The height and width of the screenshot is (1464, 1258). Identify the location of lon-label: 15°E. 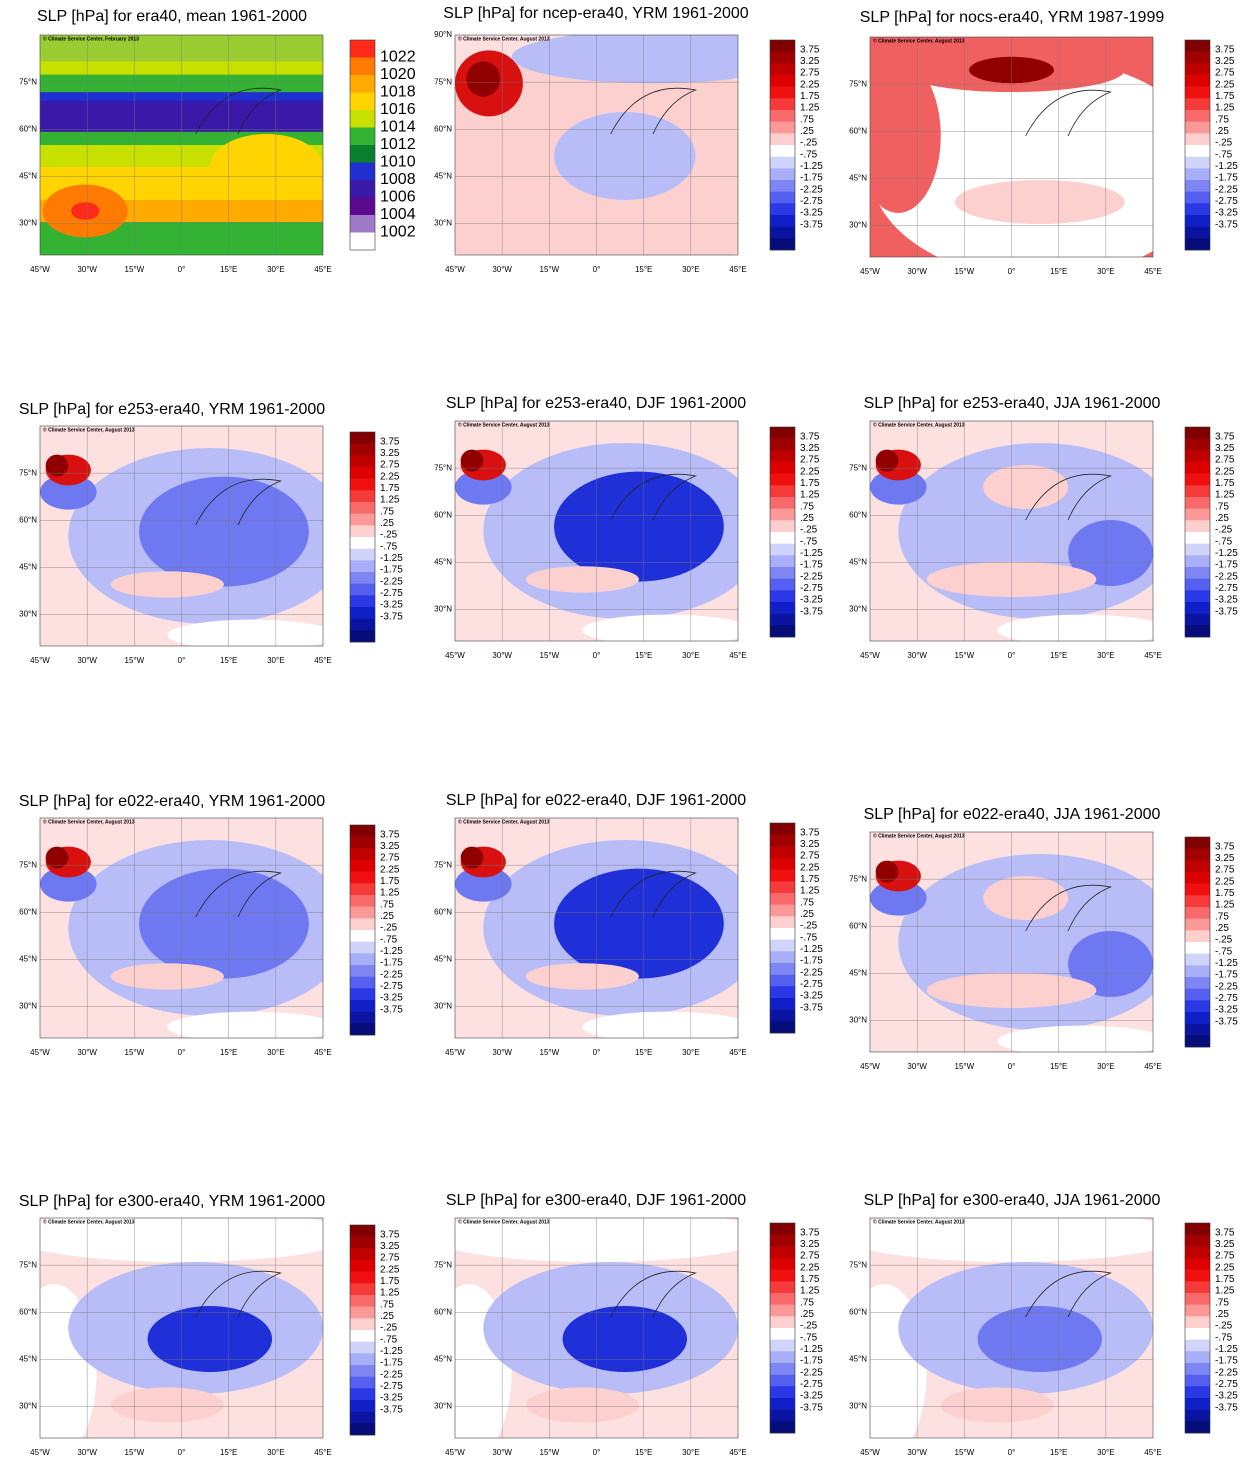
(228, 1452).